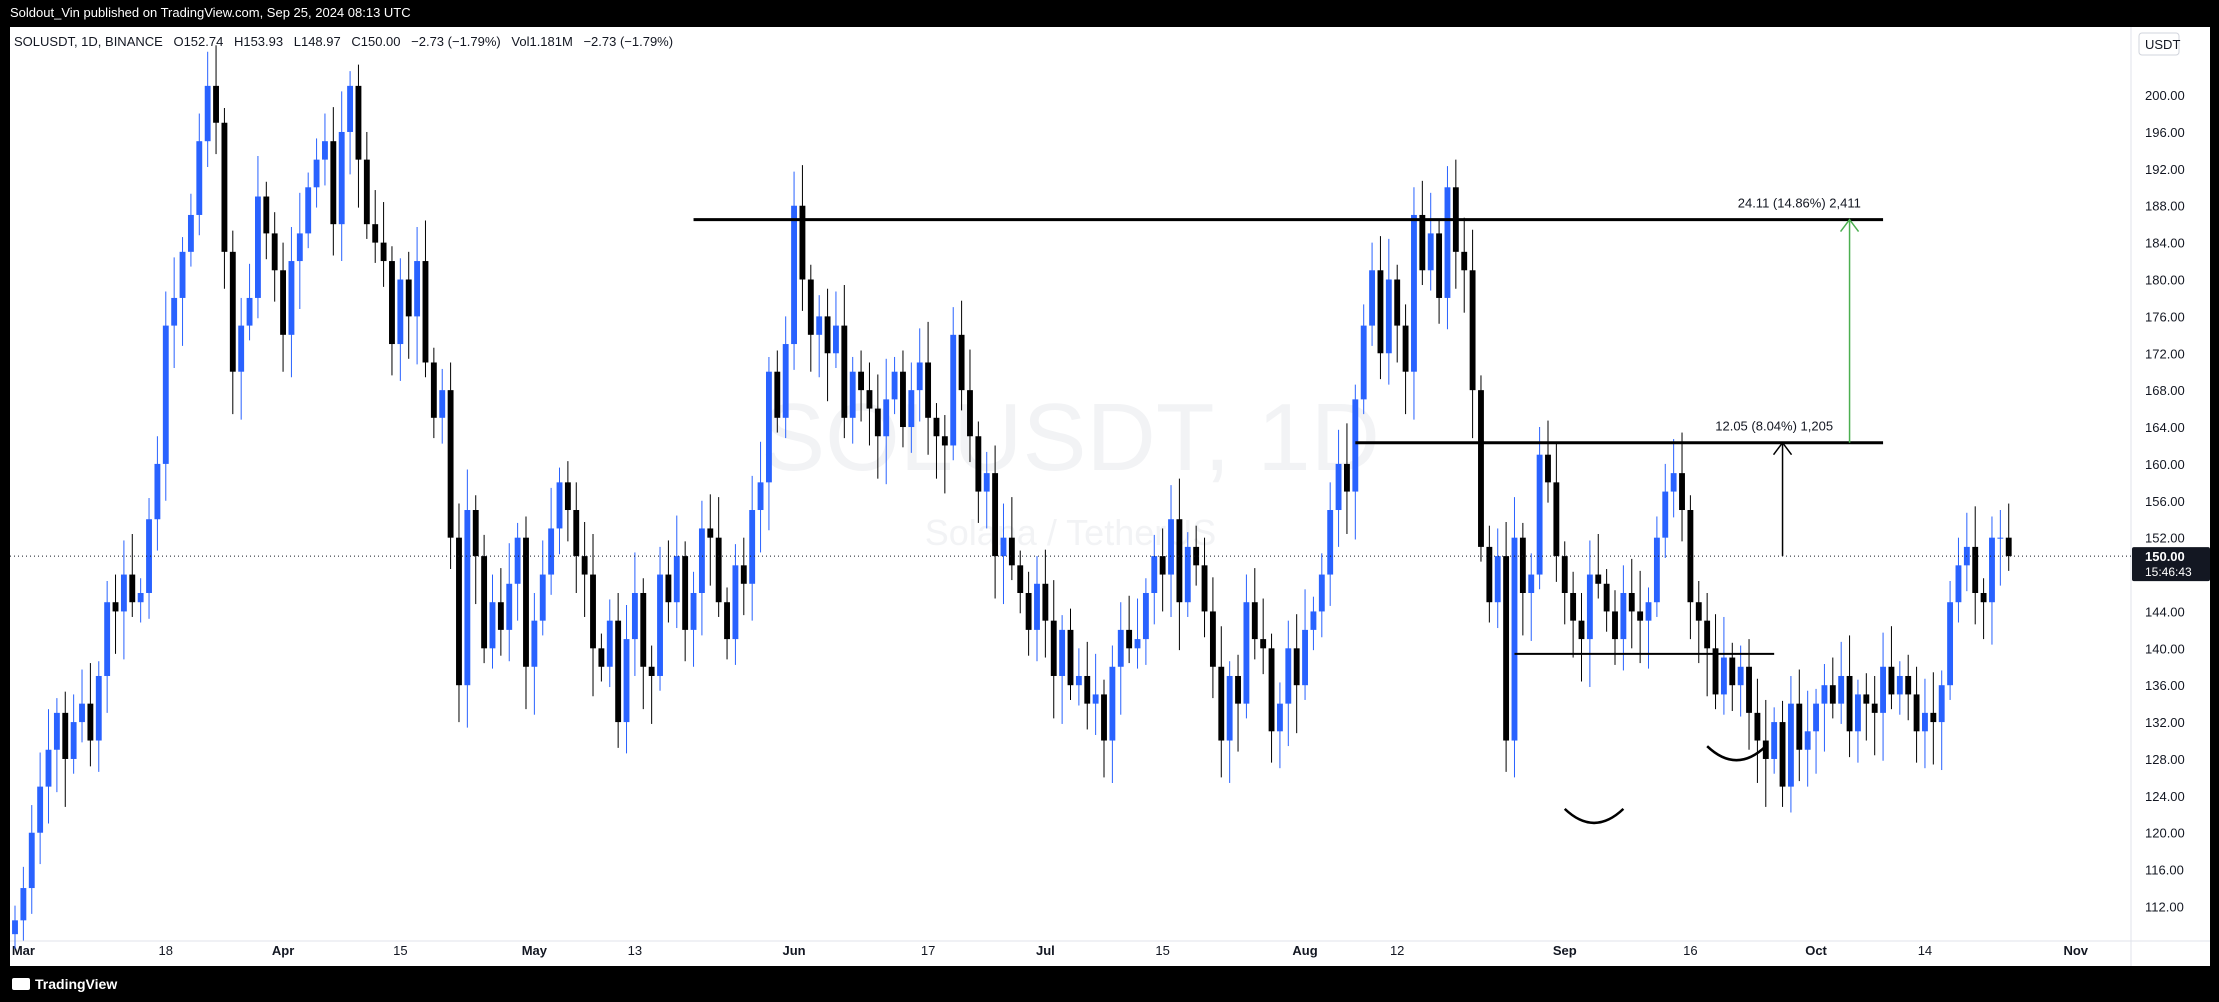  Describe the element at coordinates (2165, 316) in the screenshot. I see `y-tick-label: 176.00` at that location.